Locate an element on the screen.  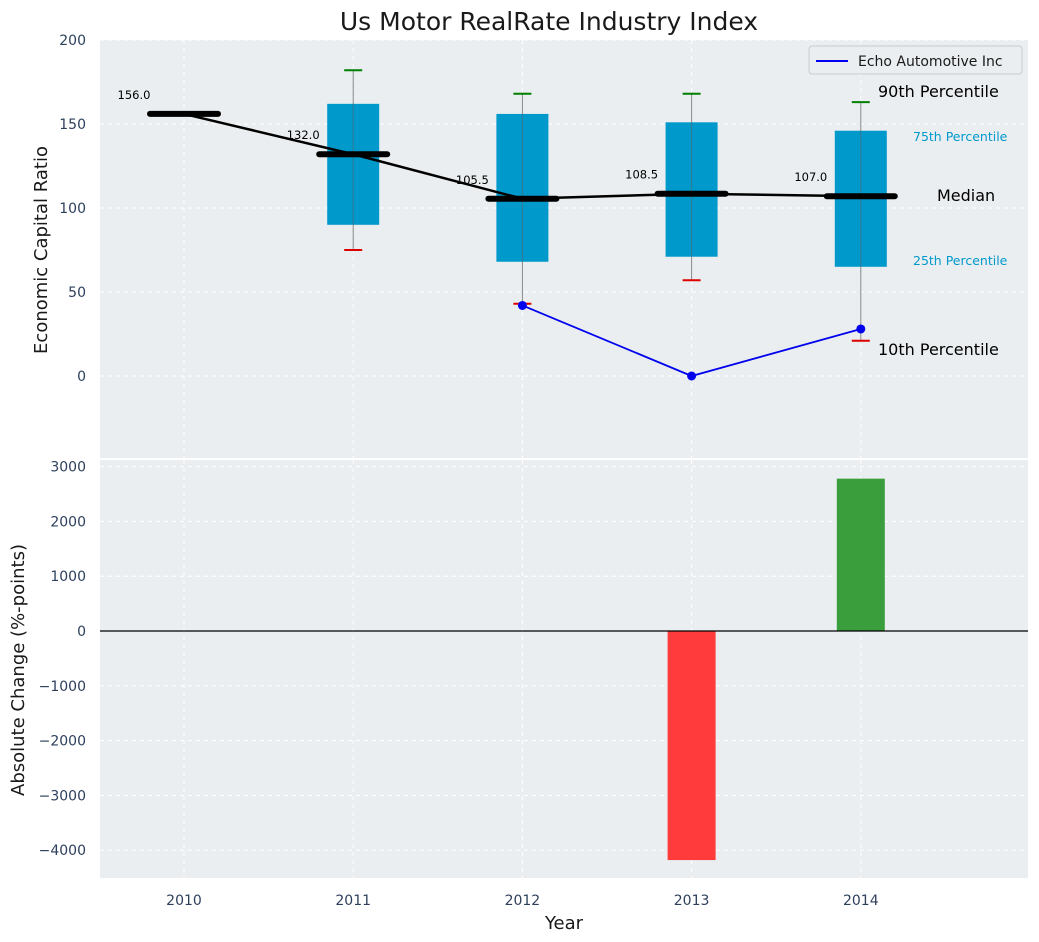
y-tick-label: 50 is located at coordinates (77, 293).